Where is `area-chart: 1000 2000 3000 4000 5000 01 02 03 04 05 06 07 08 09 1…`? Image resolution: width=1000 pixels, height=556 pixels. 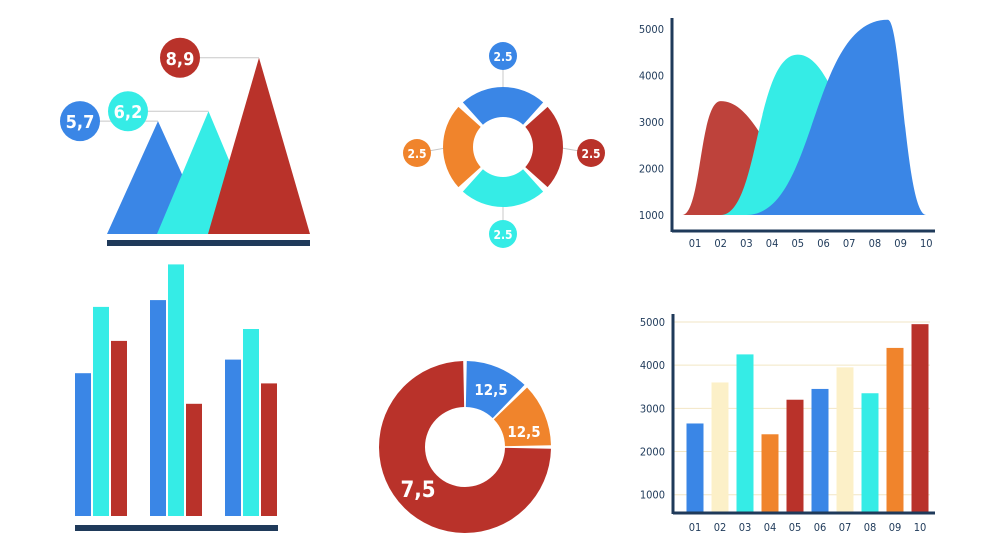
area-chart: 1000 2000 3000 4000 5000 01 02 03 04 05 06 07 08 09 1… is located at coordinates (787, 134).